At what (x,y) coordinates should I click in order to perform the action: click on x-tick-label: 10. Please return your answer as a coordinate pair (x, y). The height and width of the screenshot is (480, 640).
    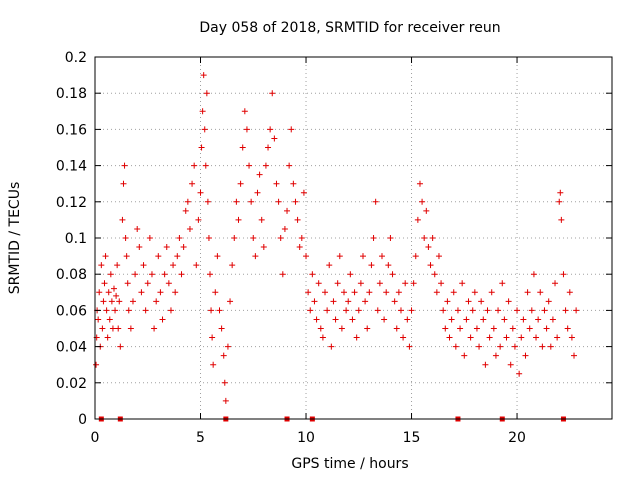
    Looking at the image, I should click on (306, 438).